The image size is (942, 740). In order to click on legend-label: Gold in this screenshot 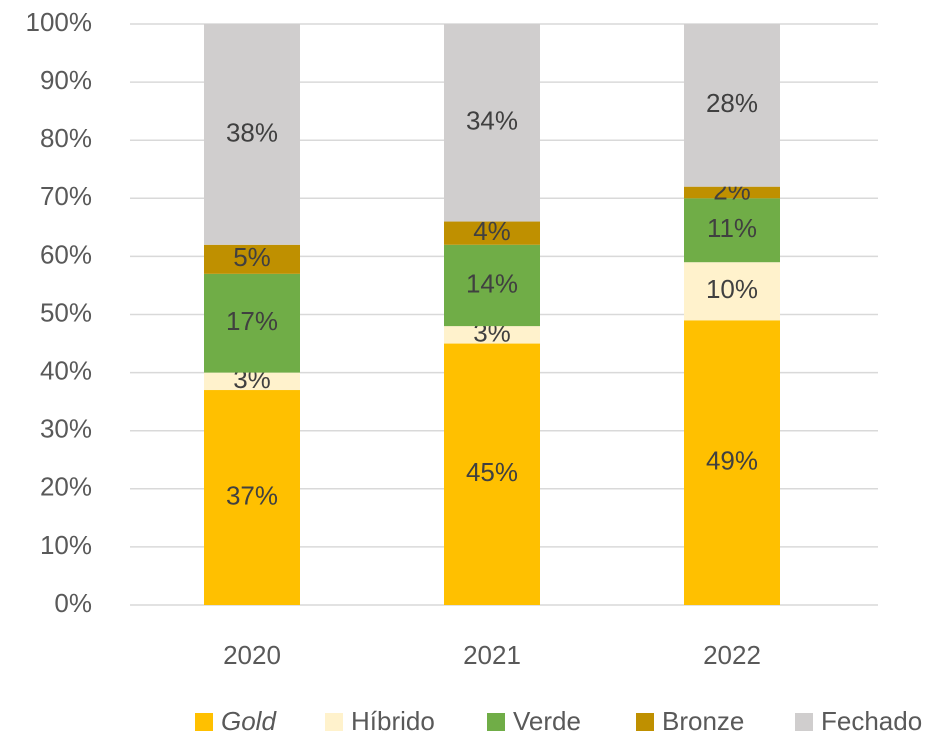, I will do `click(249, 721)`.